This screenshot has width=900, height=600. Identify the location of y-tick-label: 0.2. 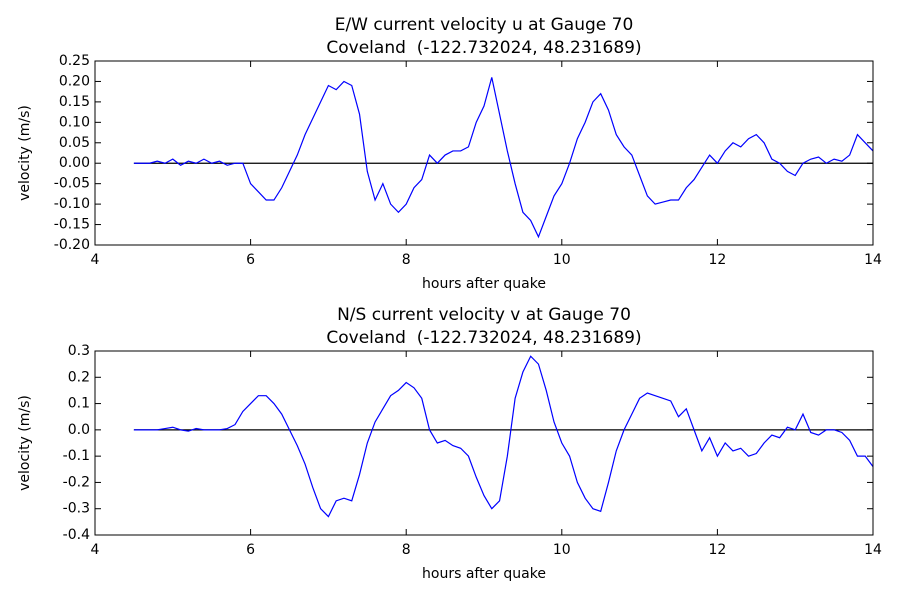
(79, 377).